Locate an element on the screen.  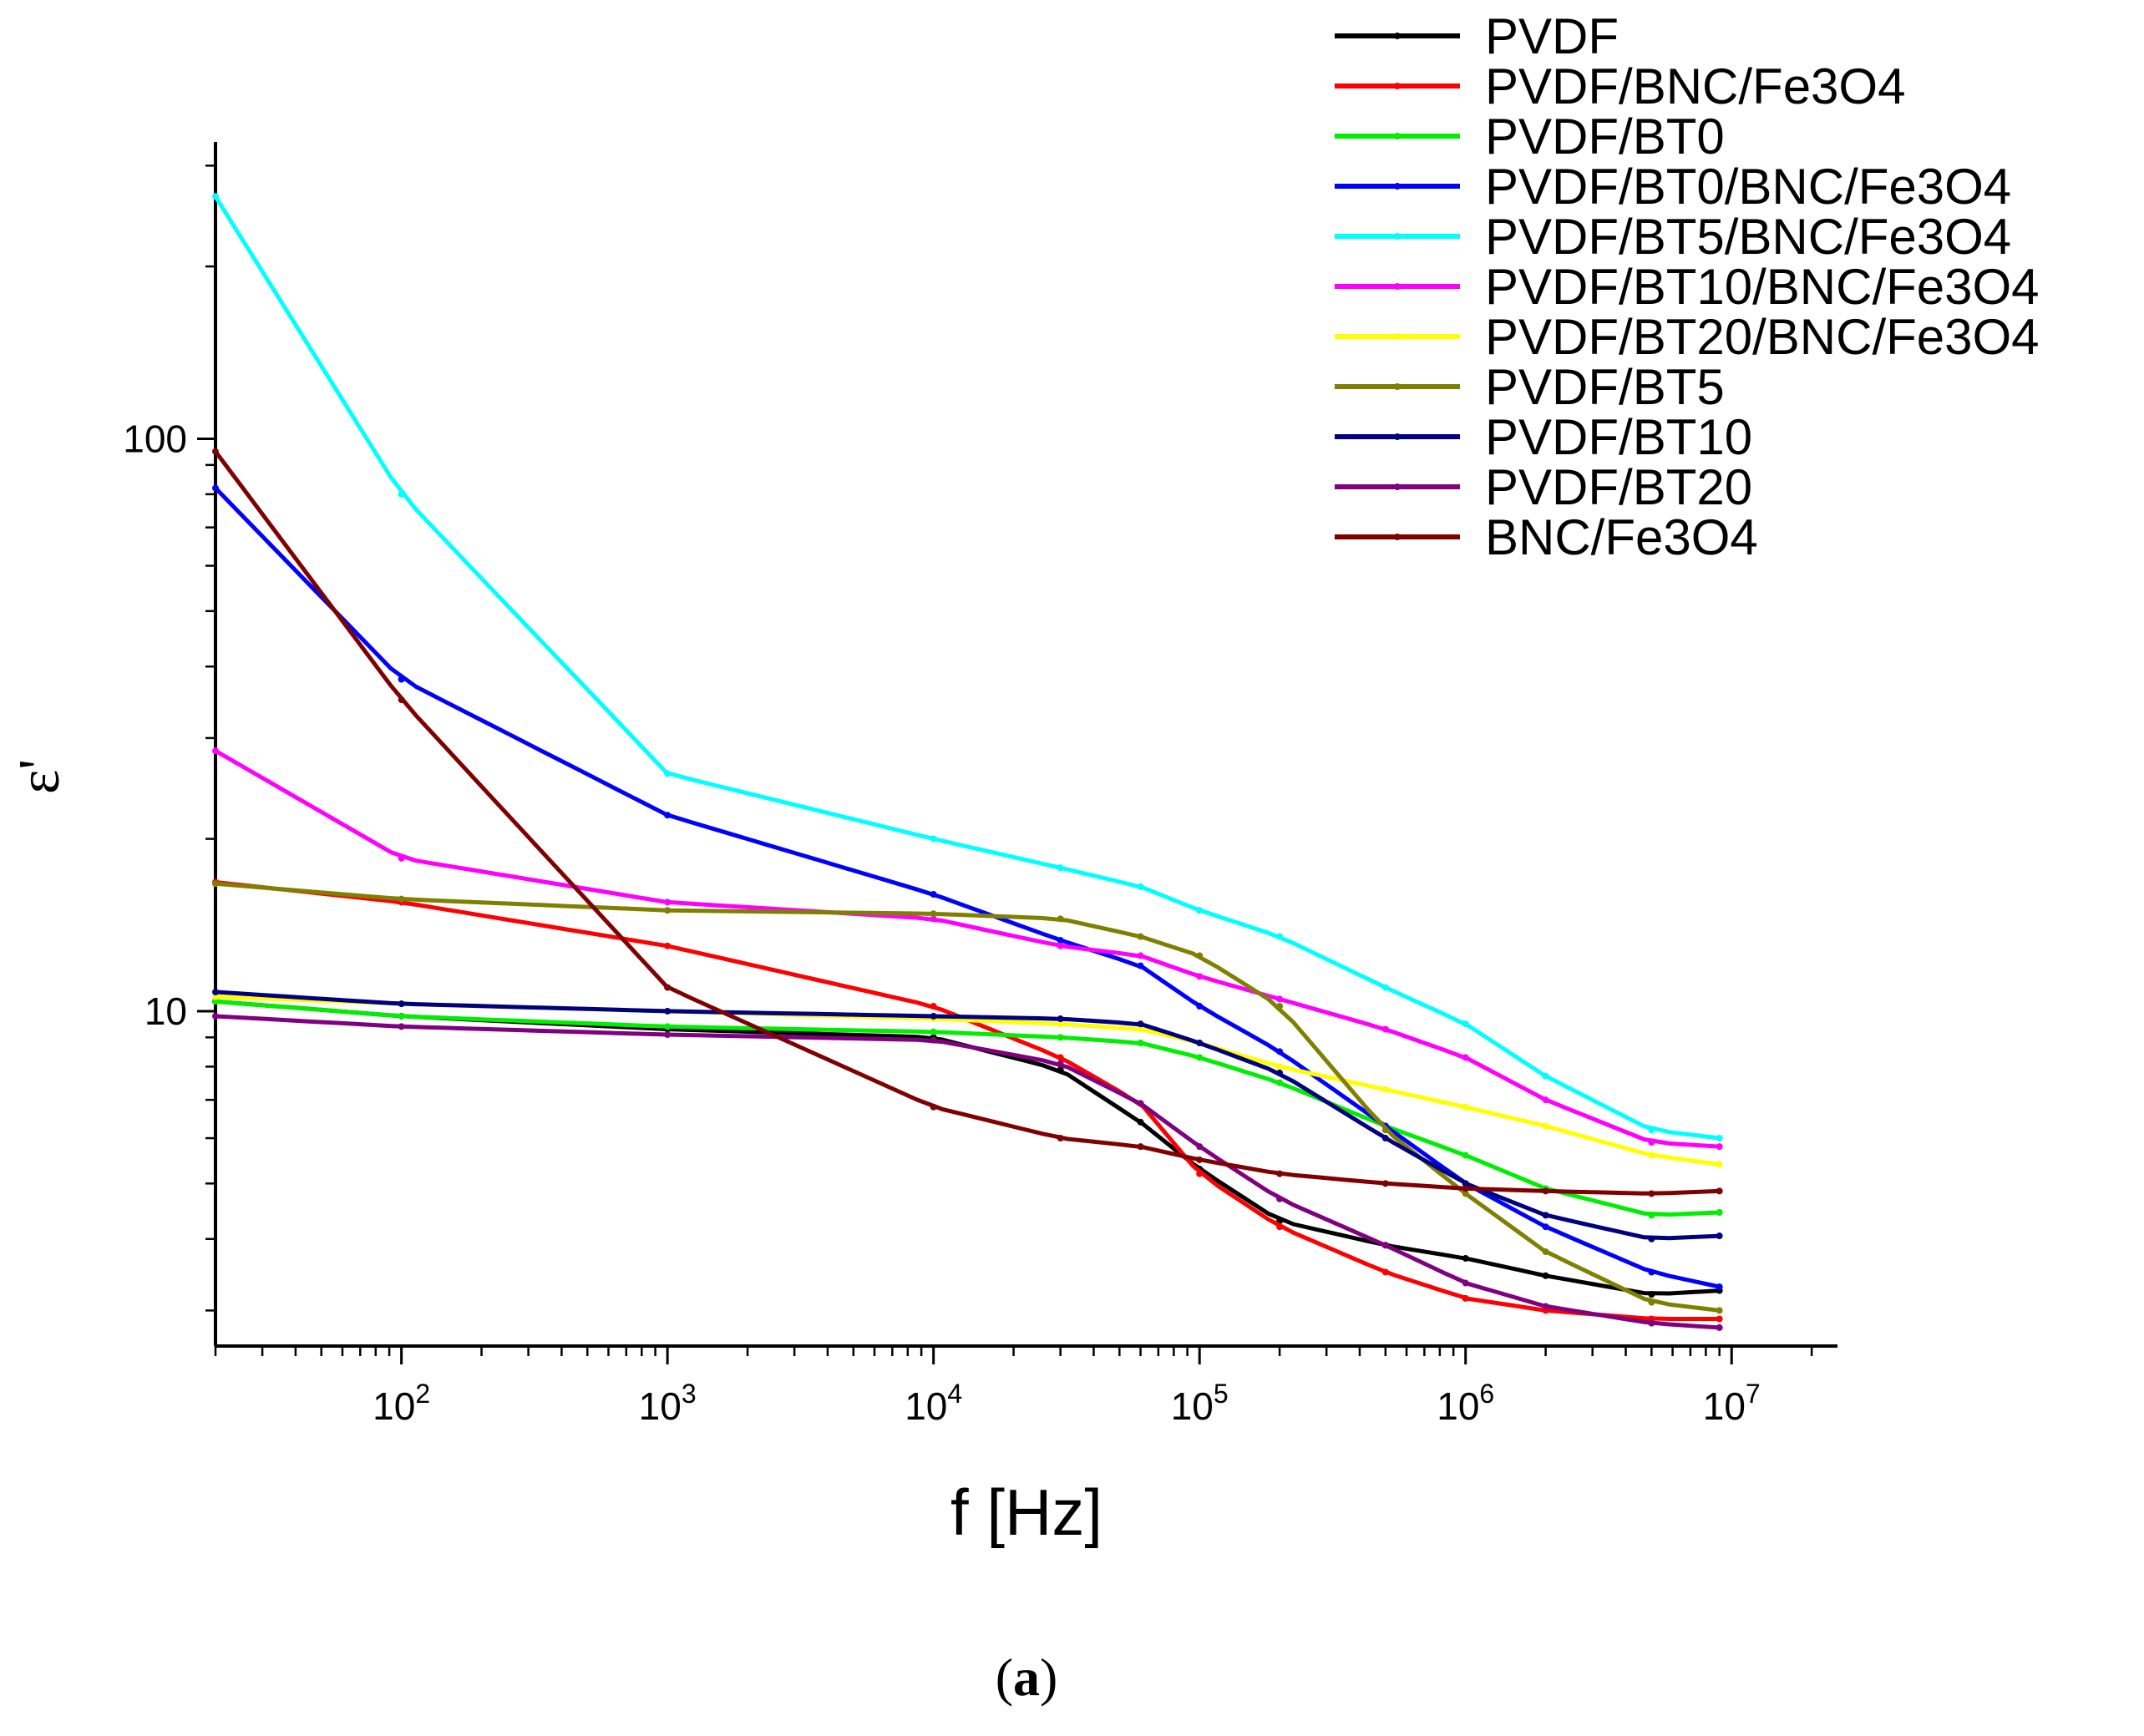
legend-item: PVDF/BT10/BNC/Fe3O4 is located at coordinates (1688, 287).